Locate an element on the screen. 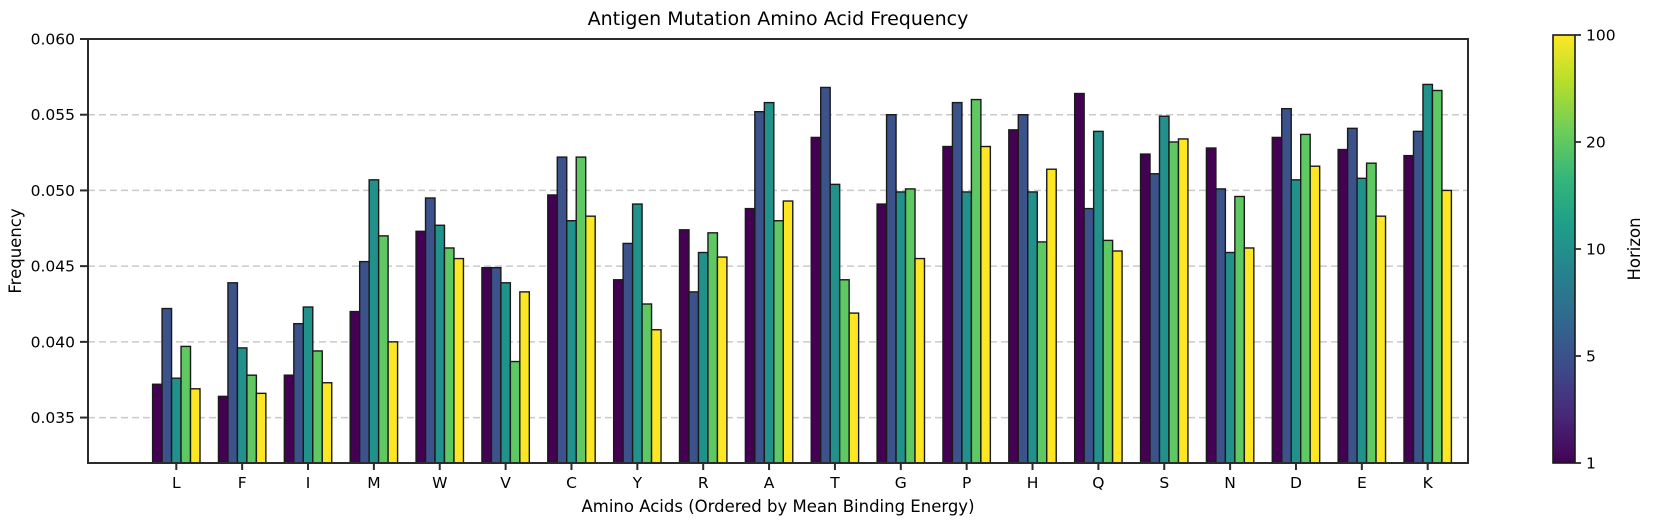 This screenshot has height=526, width=1660. colorbar-tick-label: 5 is located at coordinates (1591, 357).